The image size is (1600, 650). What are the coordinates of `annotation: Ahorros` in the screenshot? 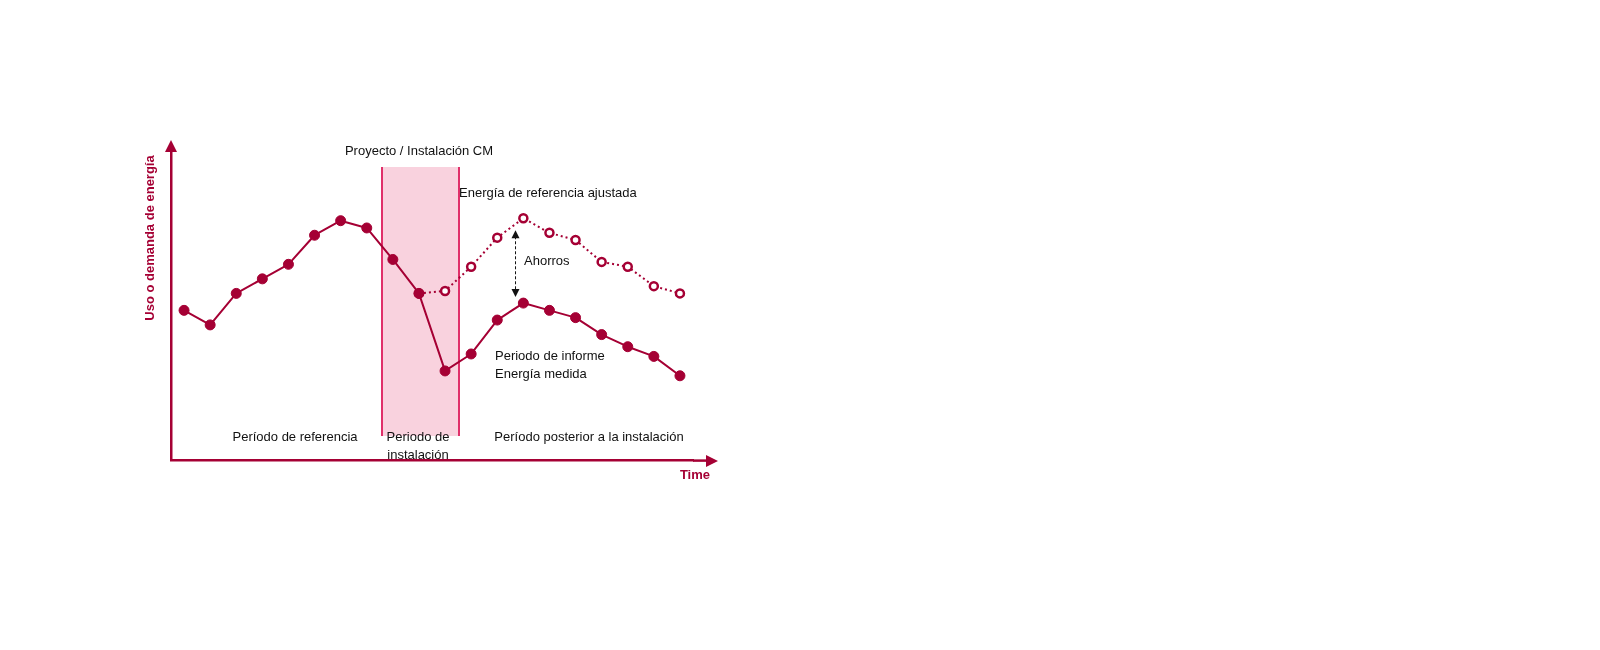 It's located at (547, 260).